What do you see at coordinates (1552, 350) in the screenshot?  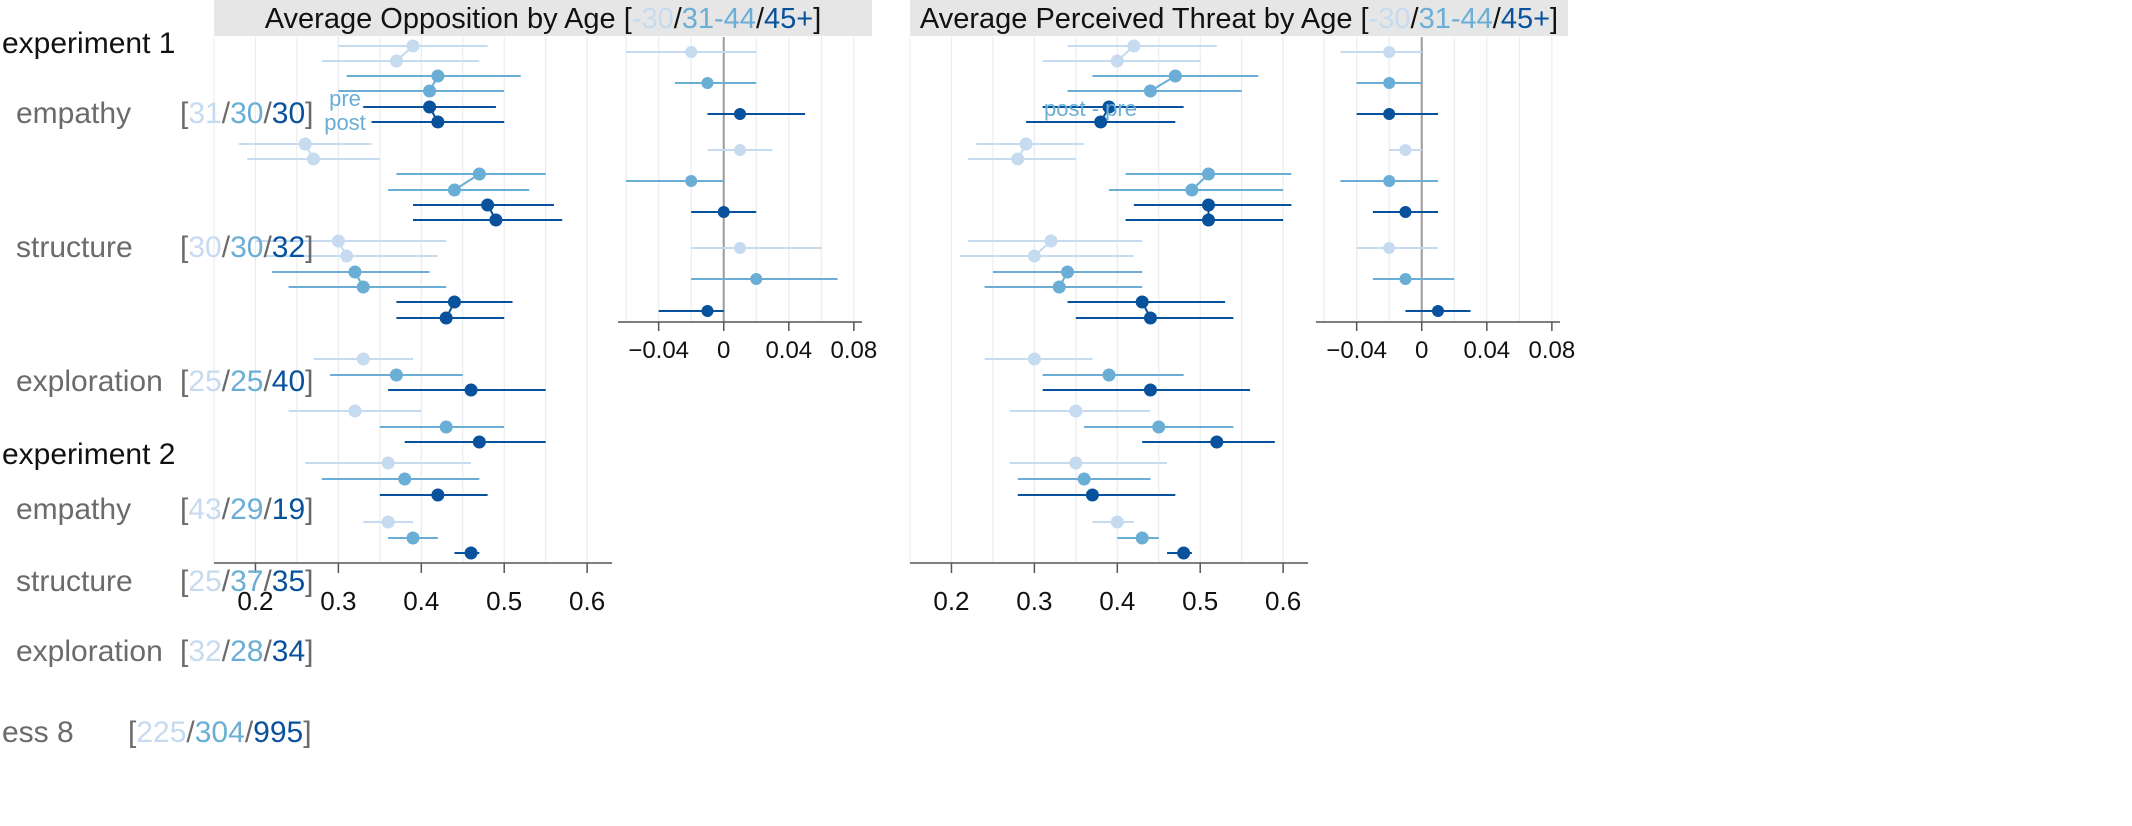 I see `diff-tick-label: 0.08` at bounding box center [1552, 350].